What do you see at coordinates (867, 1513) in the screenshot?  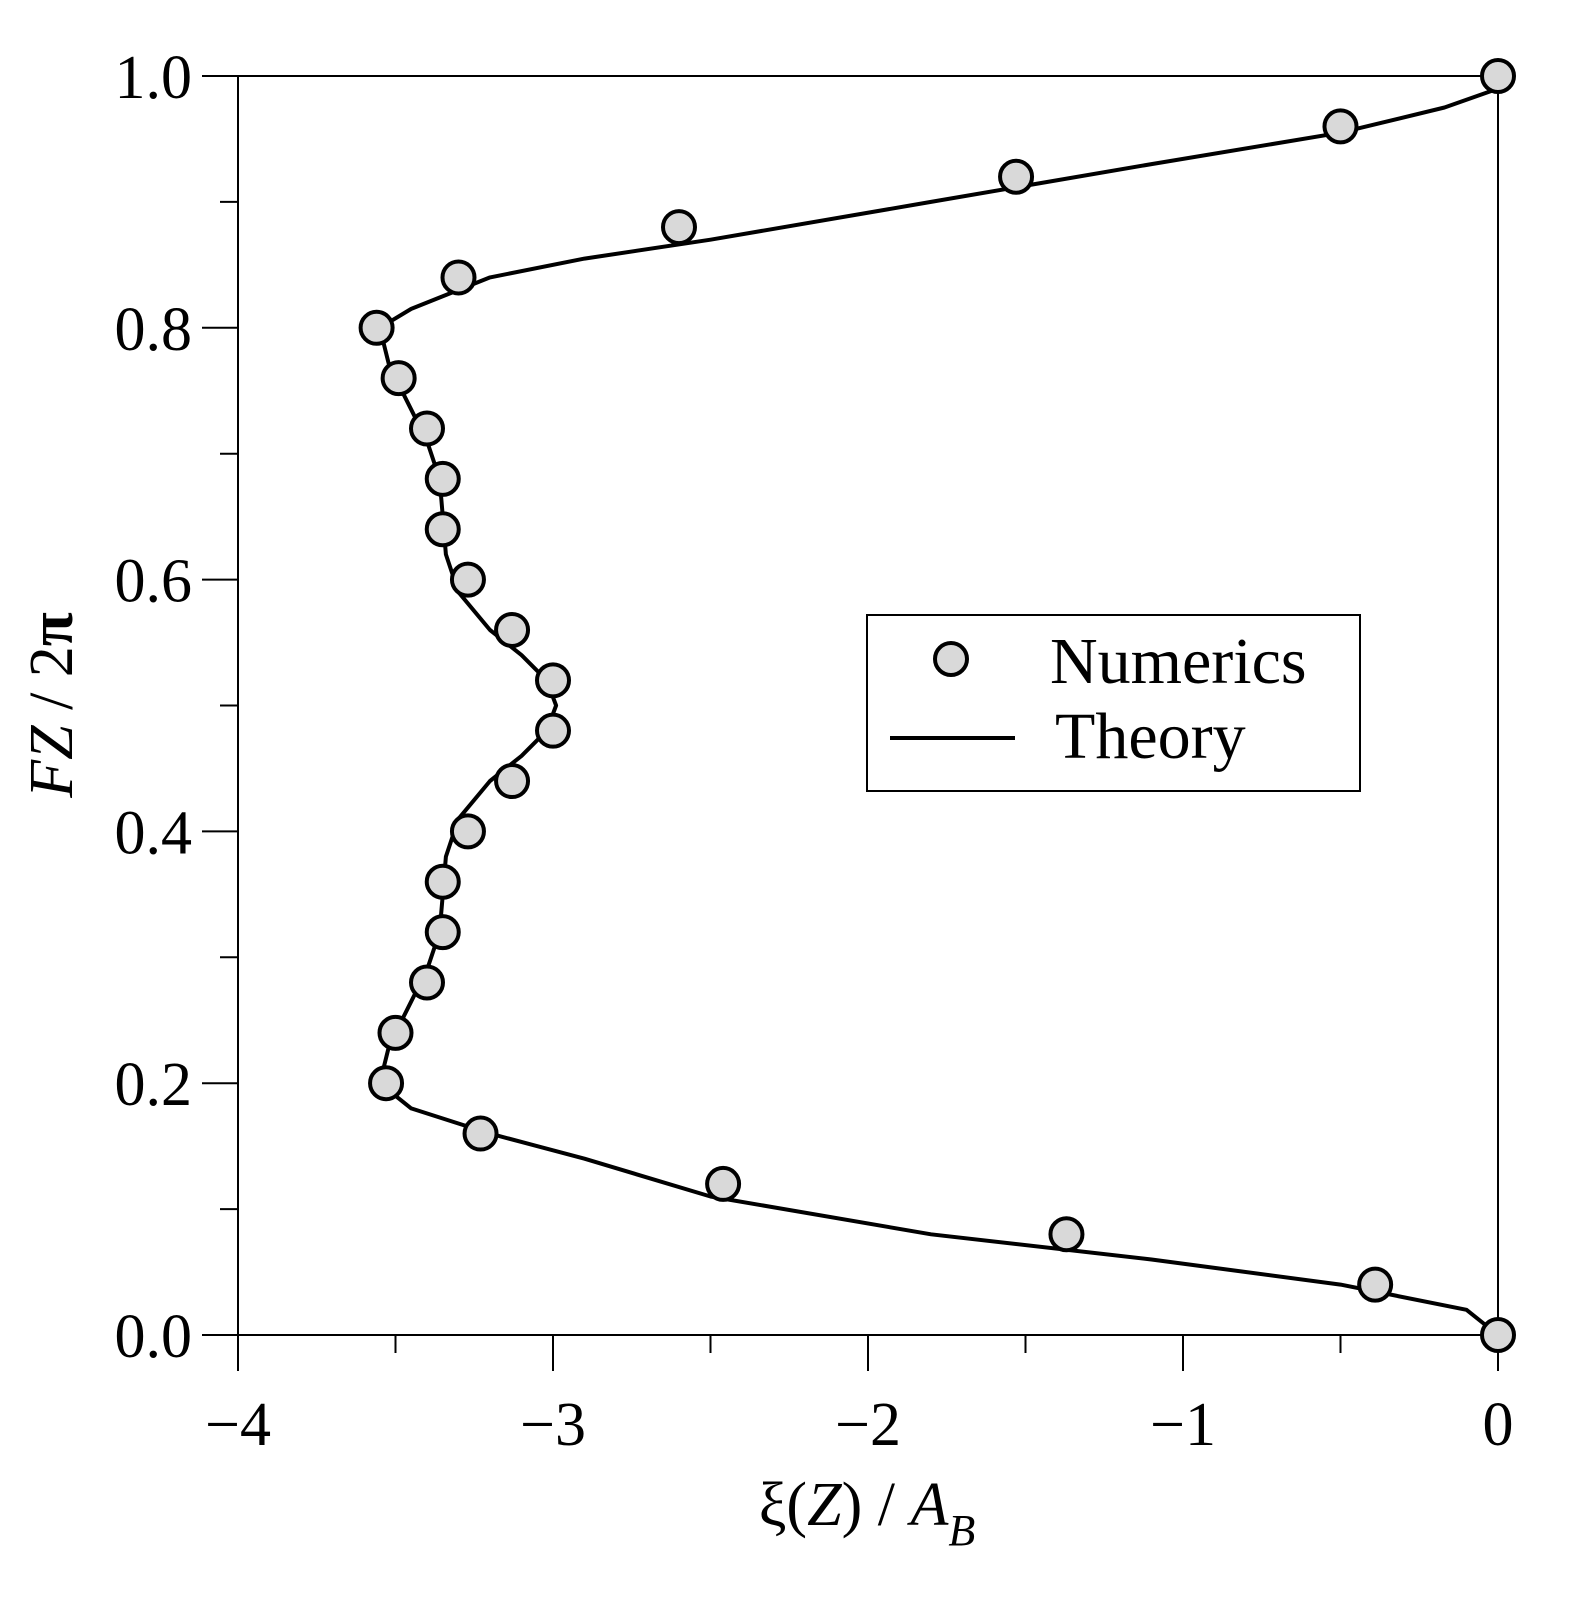 I see `x-axis-title: ξ(Z) / AB` at bounding box center [867, 1513].